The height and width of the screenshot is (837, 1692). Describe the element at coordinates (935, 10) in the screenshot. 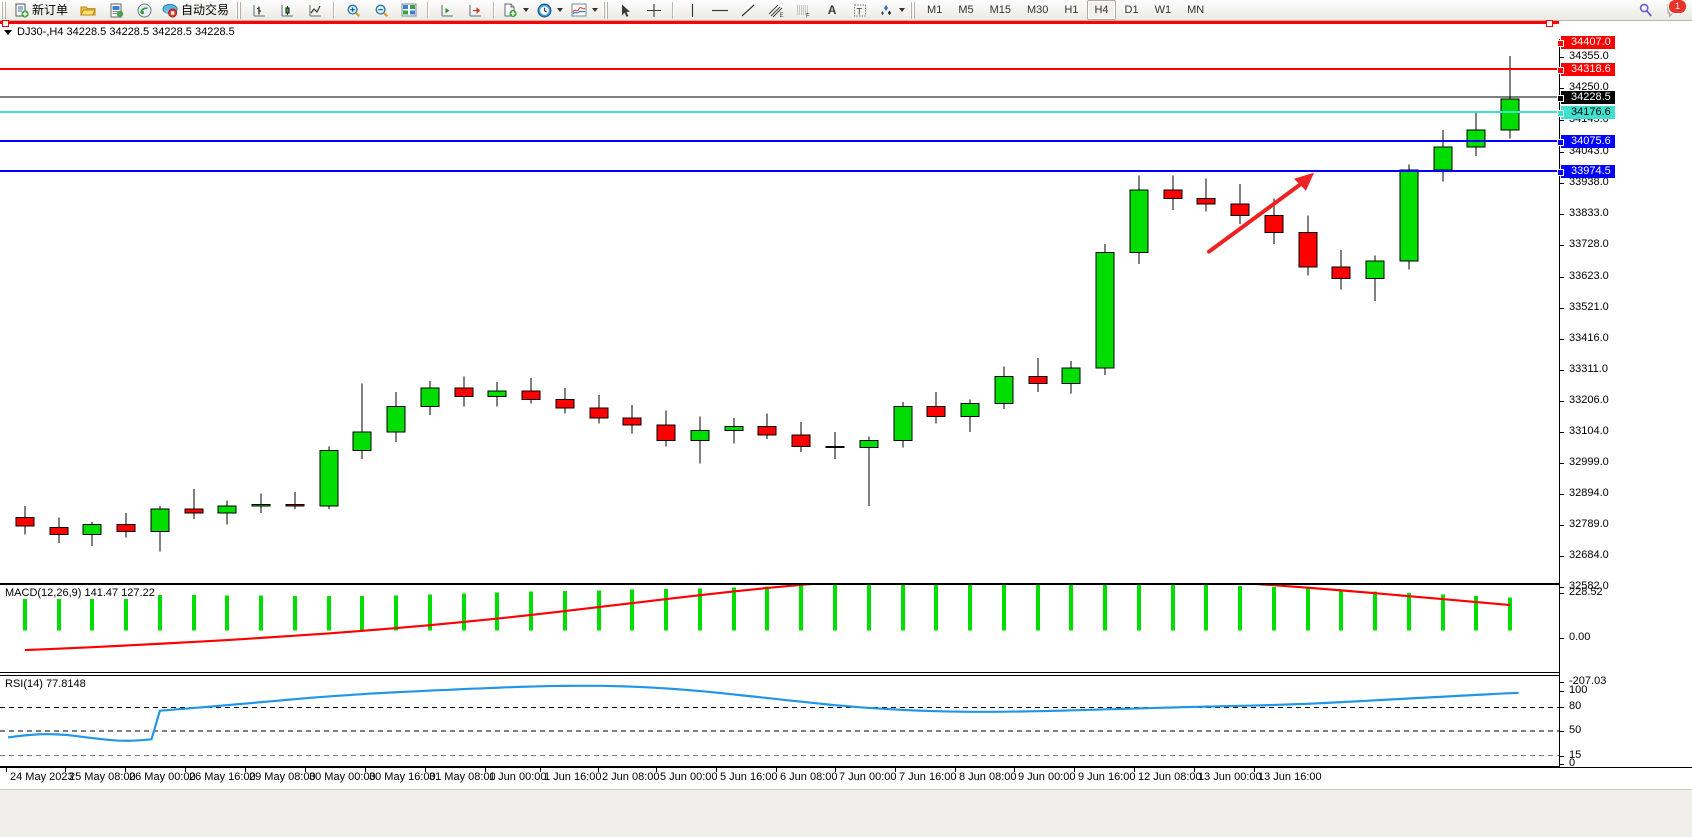

I see `timeframe-m1: M1` at that location.